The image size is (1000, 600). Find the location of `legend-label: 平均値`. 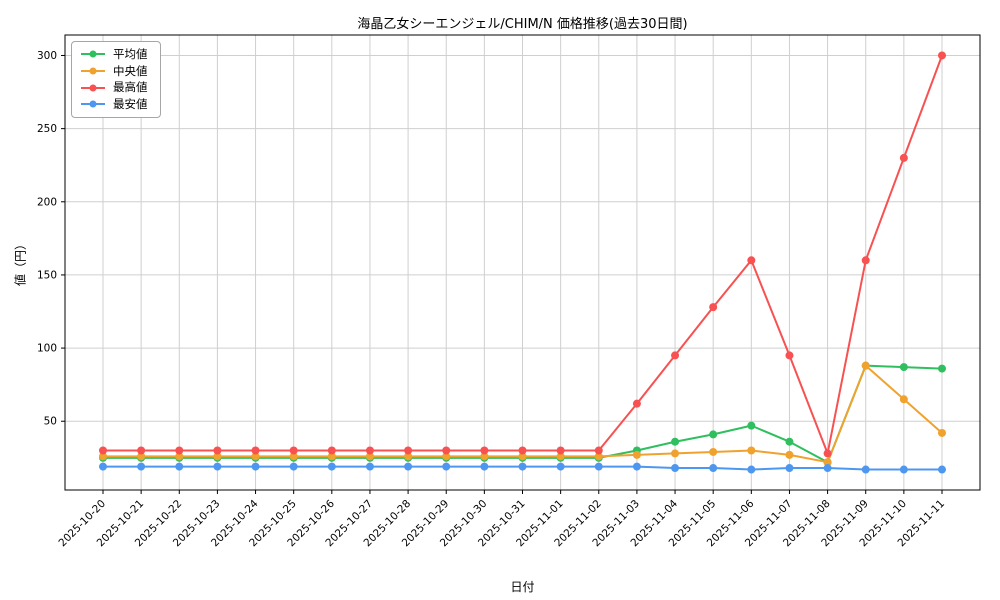

legend-label: 平均値 is located at coordinates (130, 54).